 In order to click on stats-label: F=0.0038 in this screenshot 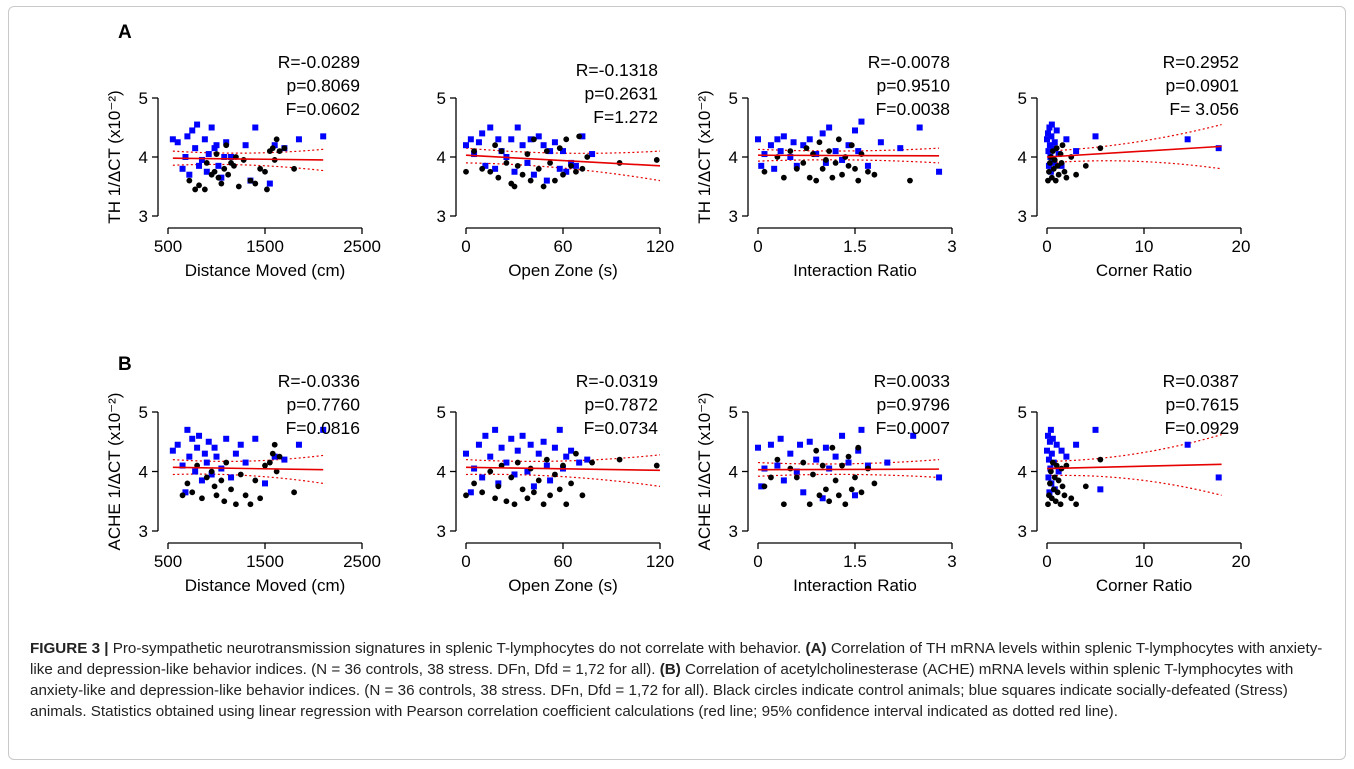, I will do `click(913, 109)`.